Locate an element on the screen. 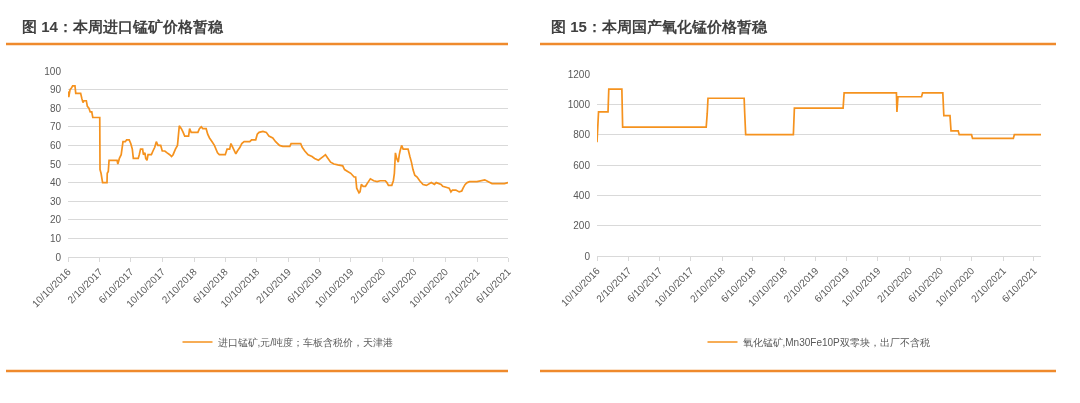 Image resolution: width=1080 pixels, height=403 pixels. y-tick-label: 40 is located at coordinates (55, 183).